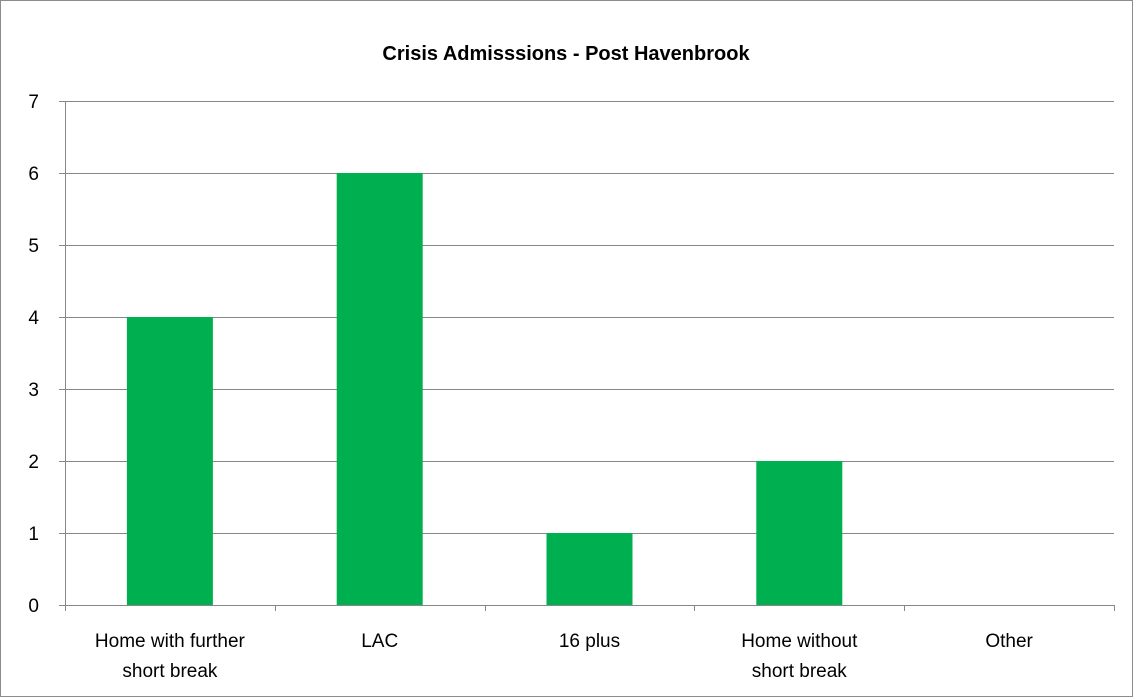 This screenshot has height=697, width=1133. Describe the element at coordinates (379, 641) in the screenshot. I see `x-category-label: LAC` at that location.